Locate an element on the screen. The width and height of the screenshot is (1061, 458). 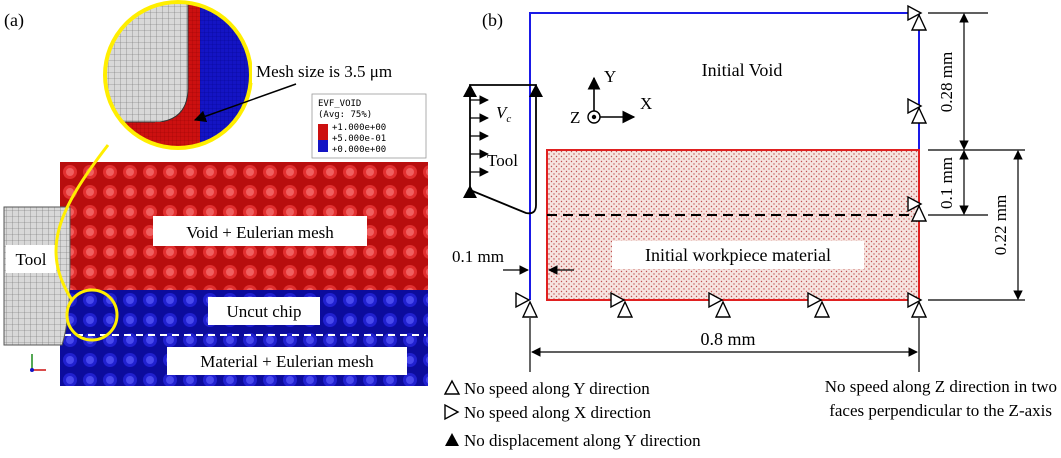
tool-constraint-top-right-icon is located at coordinates (536, 90).